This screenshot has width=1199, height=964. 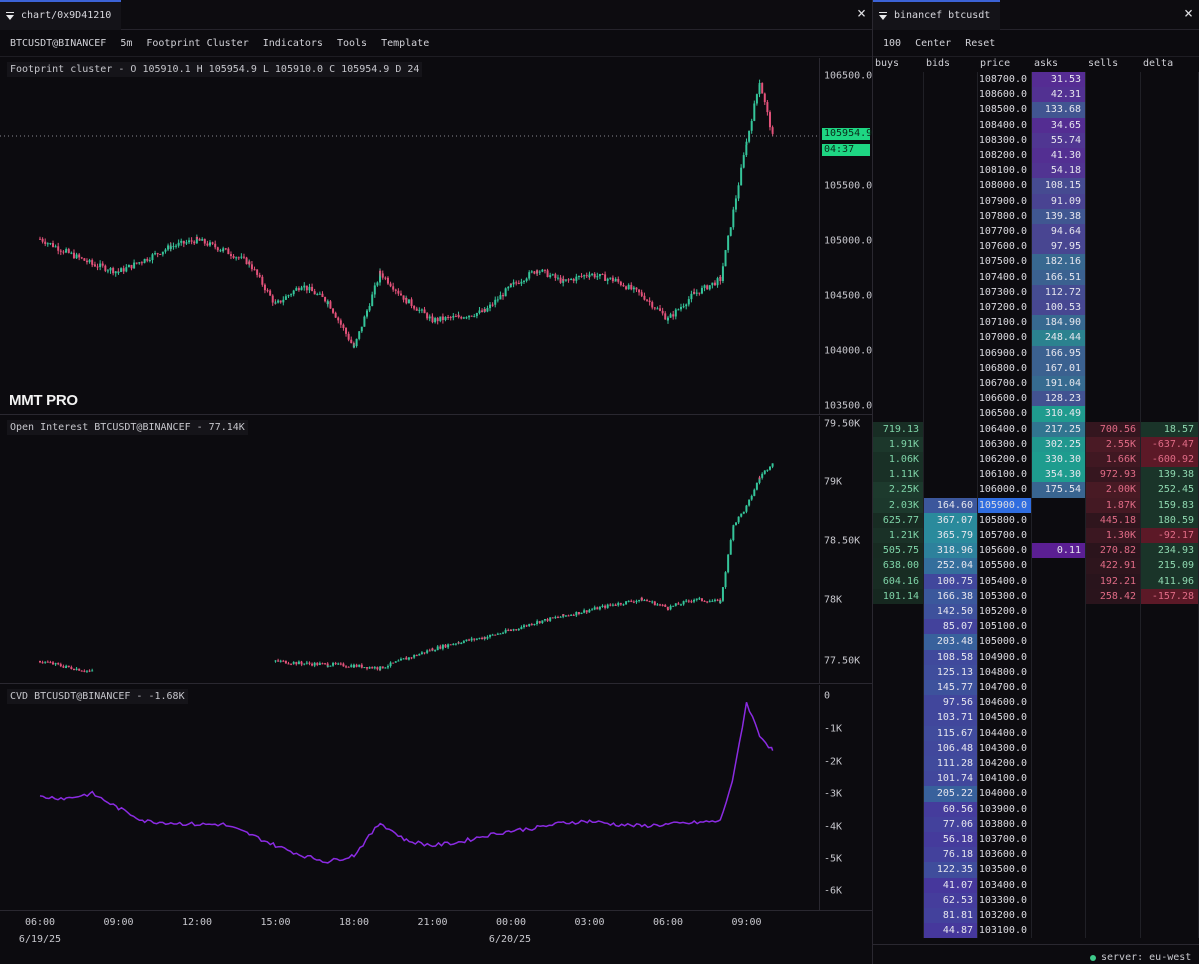 I want to click on orderbook-cell-sells: 422.91, so click(x=1113, y=566).